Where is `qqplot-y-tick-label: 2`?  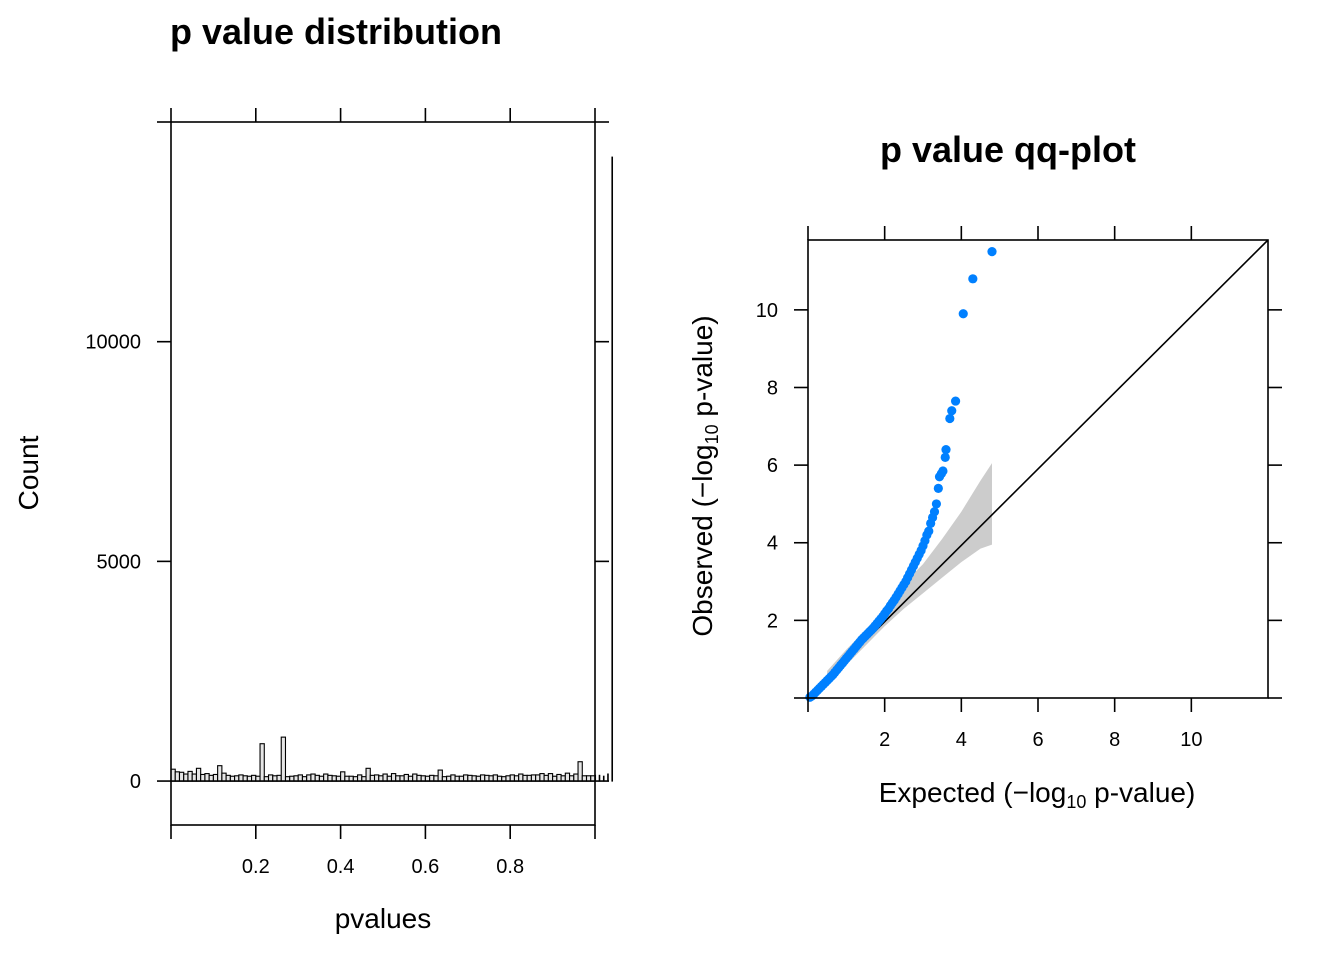 qqplot-y-tick-label: 2 is located at coordinates (772, 621).